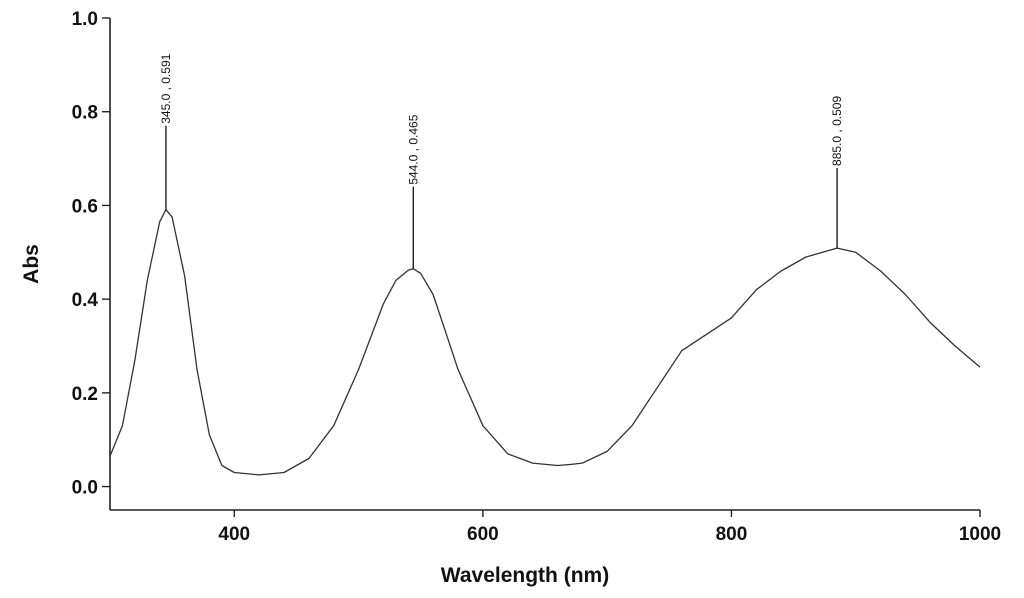 The width and height of the screenshot is (1024, 598). I want to click on x-tick-label: 800, so click(732, 534).